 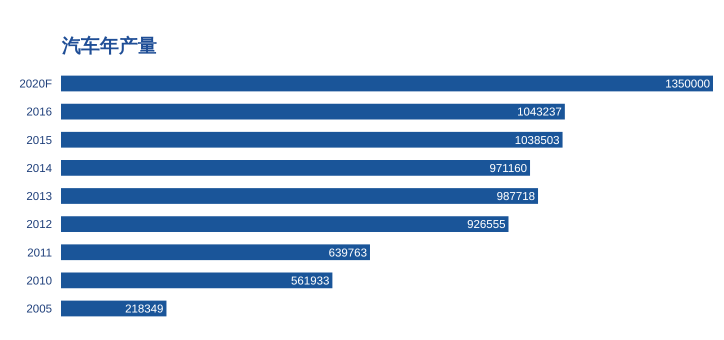 What do you see at coordinates (109, 46) in the screenshot?
I see `chart-title: 汽车年产量` at bounding box center [109, 46].